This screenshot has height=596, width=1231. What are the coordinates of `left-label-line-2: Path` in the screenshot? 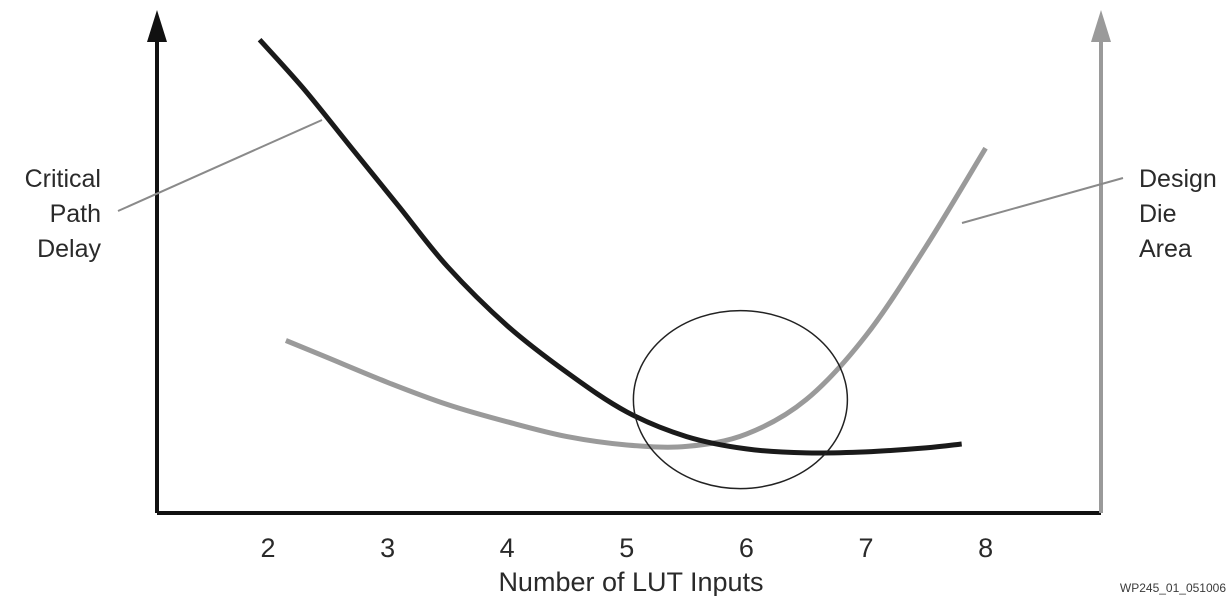 It's located at (75, 214).